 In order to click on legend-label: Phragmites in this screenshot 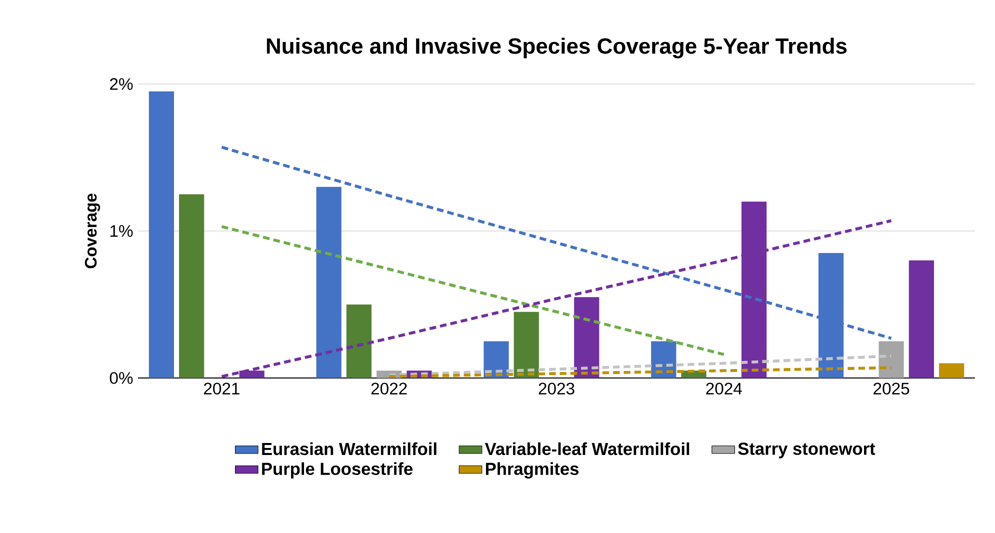, I will do `click(532, 470)`.